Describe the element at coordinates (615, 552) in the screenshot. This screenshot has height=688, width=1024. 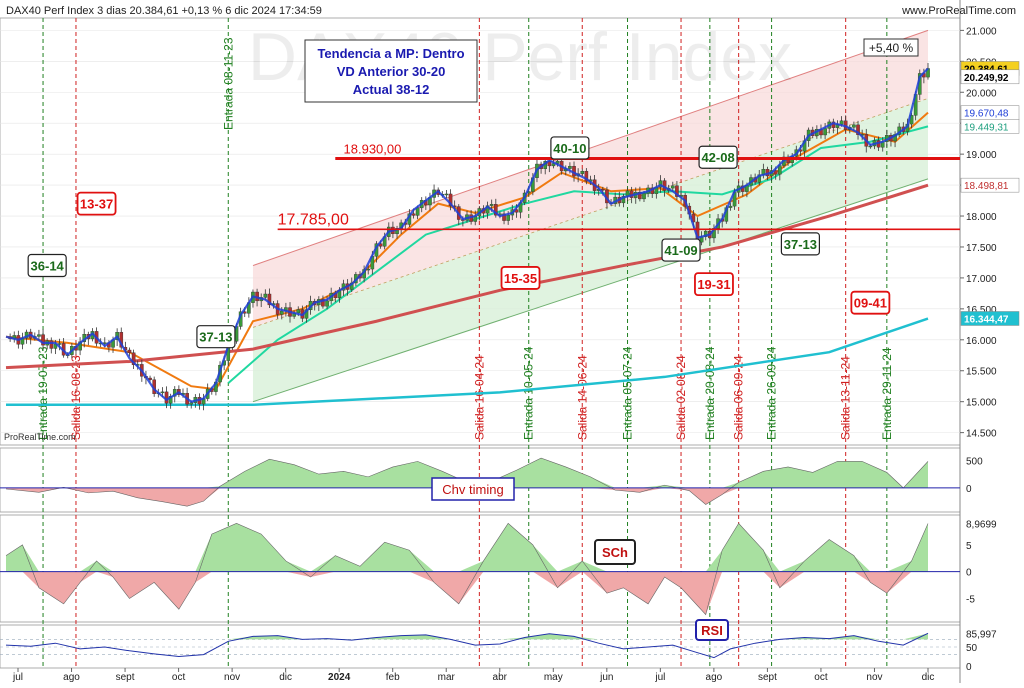
I see `sch-title: SCh` at that location.